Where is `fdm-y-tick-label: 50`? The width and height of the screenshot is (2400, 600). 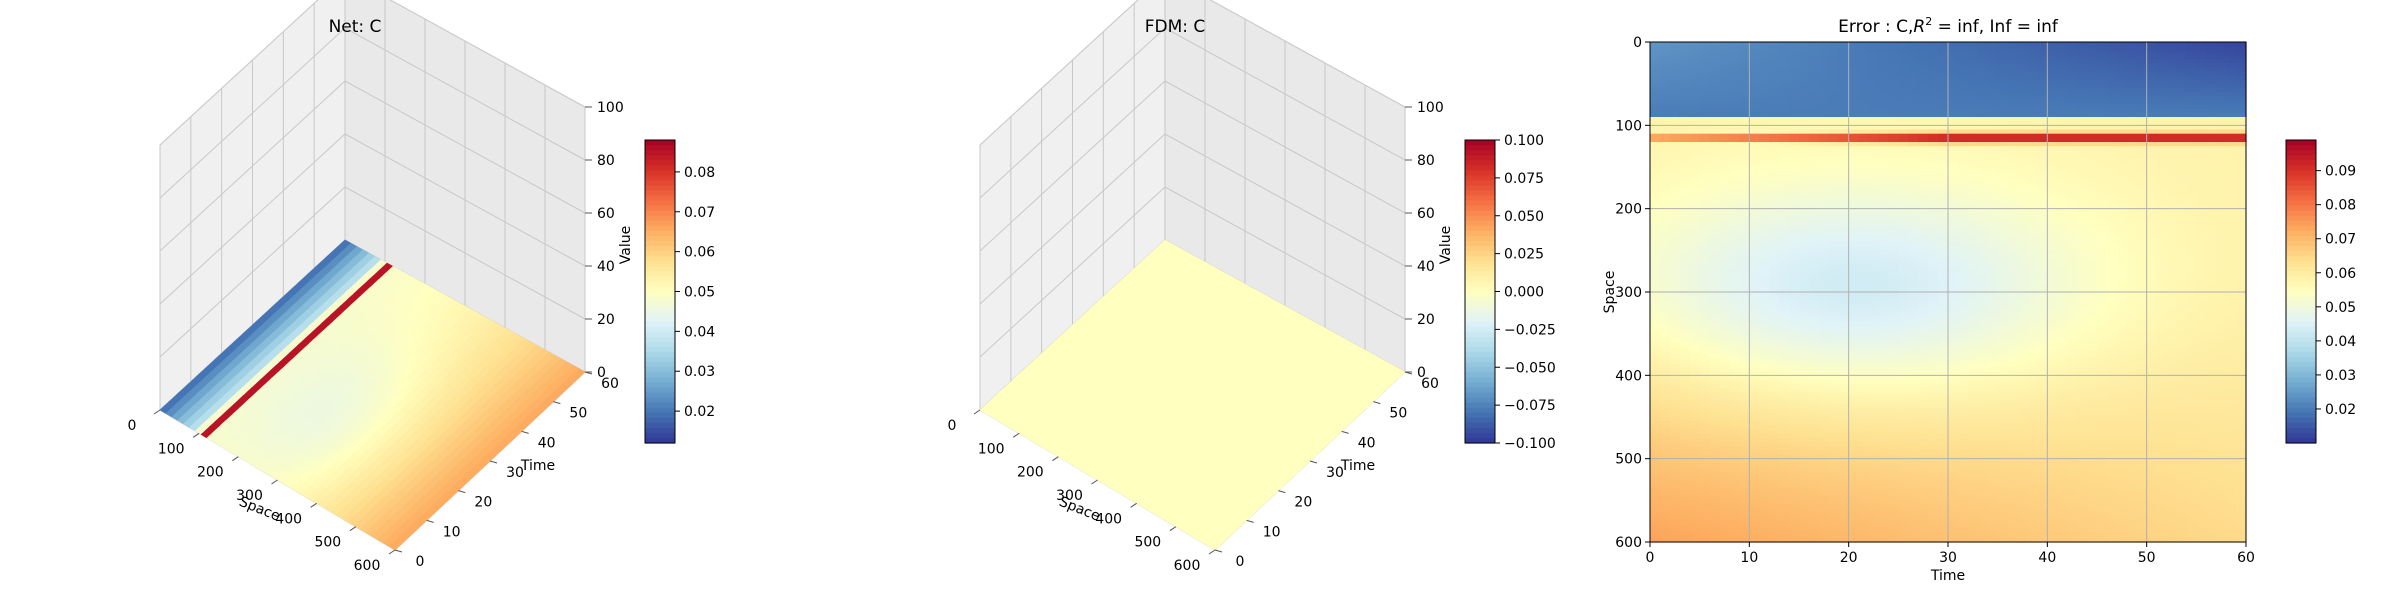 fdm-y-tick-label: 50 is located at coordinates (1398, 414).